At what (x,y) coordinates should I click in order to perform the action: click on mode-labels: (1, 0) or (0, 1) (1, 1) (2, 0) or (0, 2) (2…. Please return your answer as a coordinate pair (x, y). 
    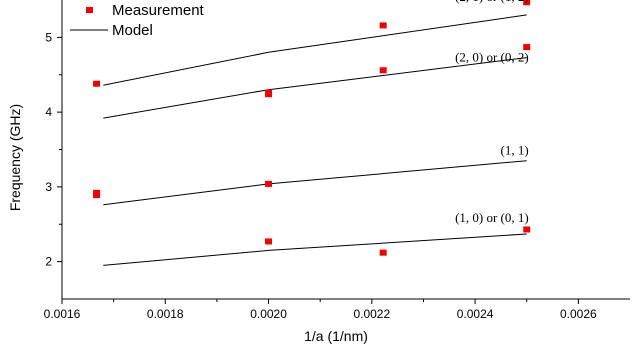
    Looking at the image, I should click on (492, 112).